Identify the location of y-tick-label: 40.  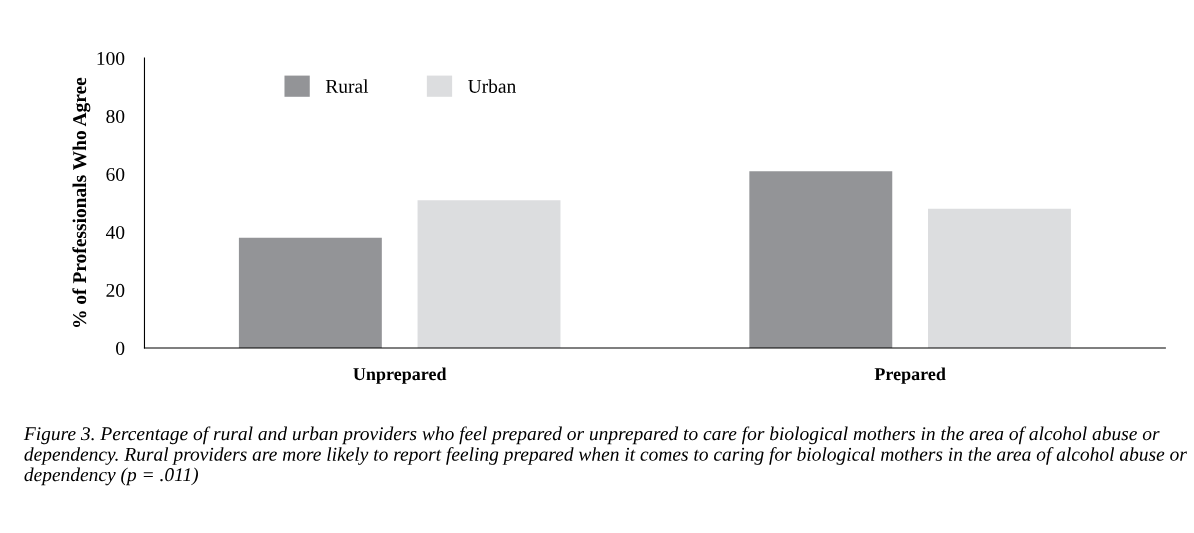
(115, 232).